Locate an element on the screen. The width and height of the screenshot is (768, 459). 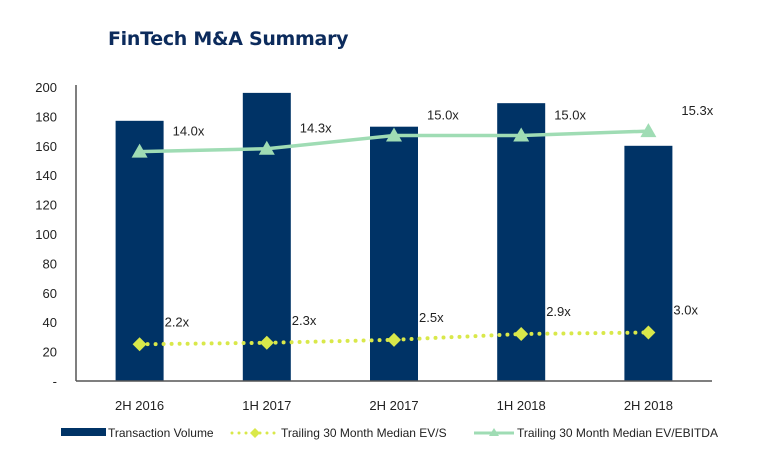
y-tick-label: - is located at coordinates (55, 381).